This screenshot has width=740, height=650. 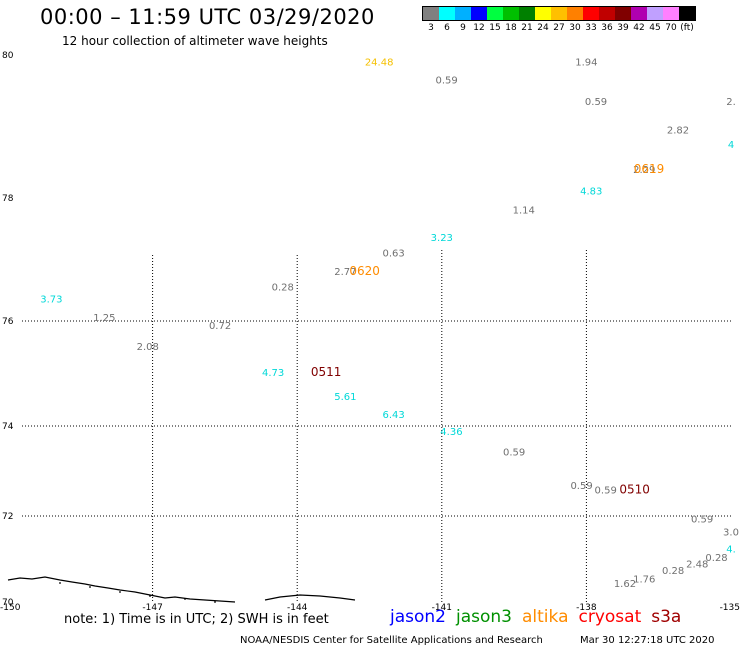 What do you see at coordinates (463, 28) in the screenshot?
I see `color-scale-label: 9` at bounding box center [463, 28].